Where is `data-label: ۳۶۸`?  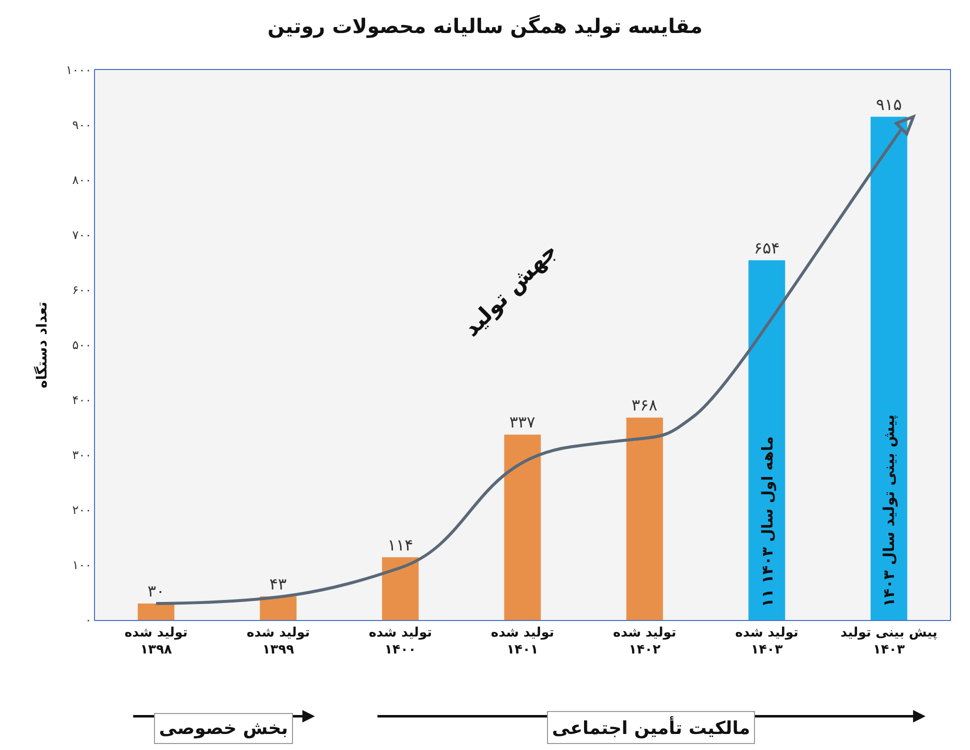
data-label: ۳۶۸ is located at coordinates (645, 405).